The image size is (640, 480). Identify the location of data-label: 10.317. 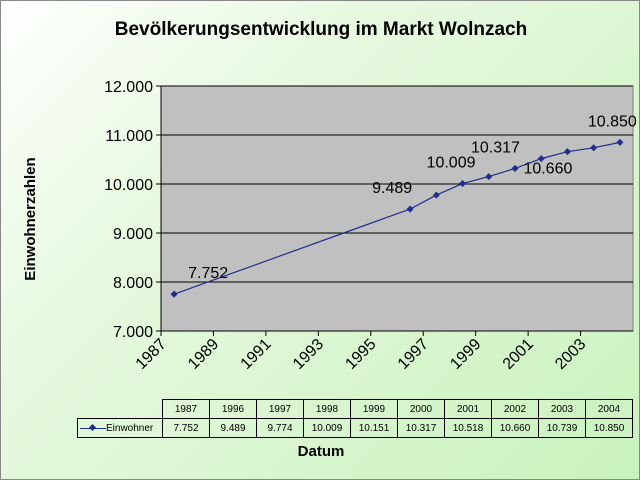
(495, 147).